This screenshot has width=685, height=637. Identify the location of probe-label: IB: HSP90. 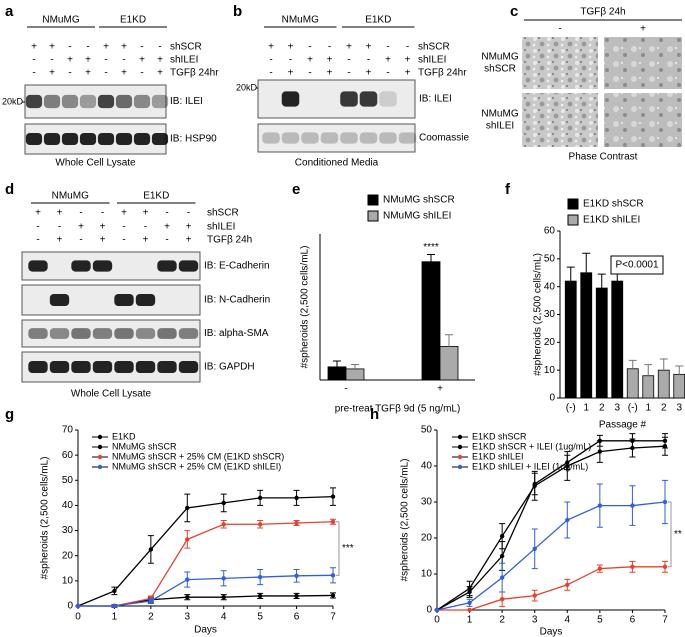
(193, 139).